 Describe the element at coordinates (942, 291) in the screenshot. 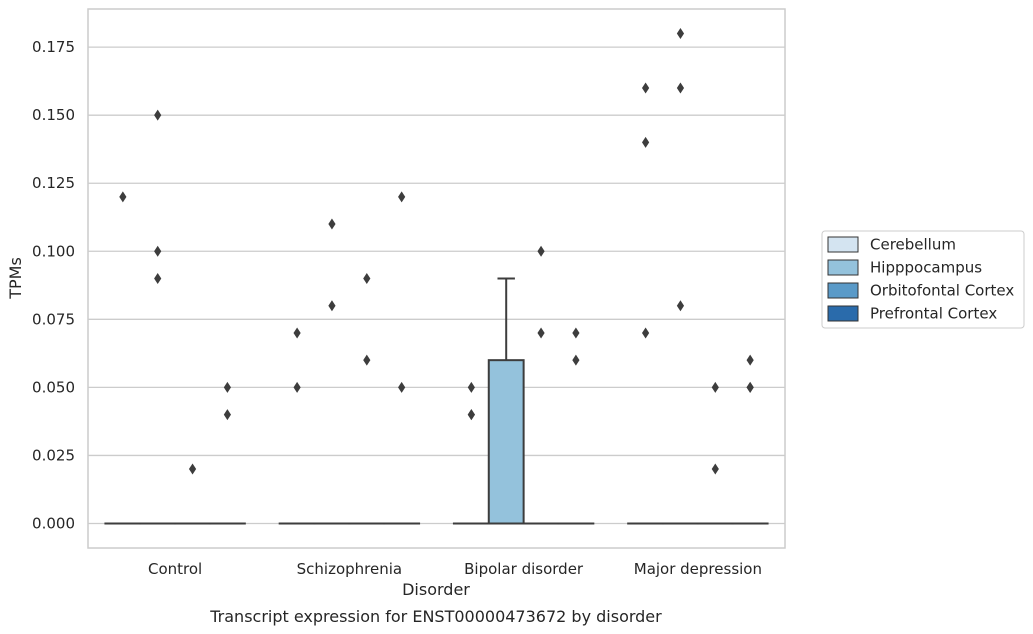

I see `legend-label: Orbitofontal Cortex` at that location.